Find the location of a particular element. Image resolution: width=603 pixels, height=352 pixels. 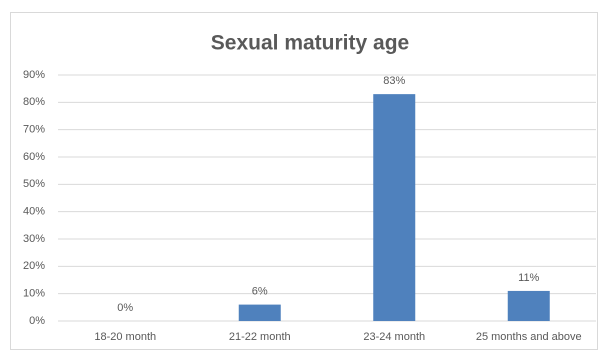

chart-title: Sexual maturity age is located at coordinates (310, 43).